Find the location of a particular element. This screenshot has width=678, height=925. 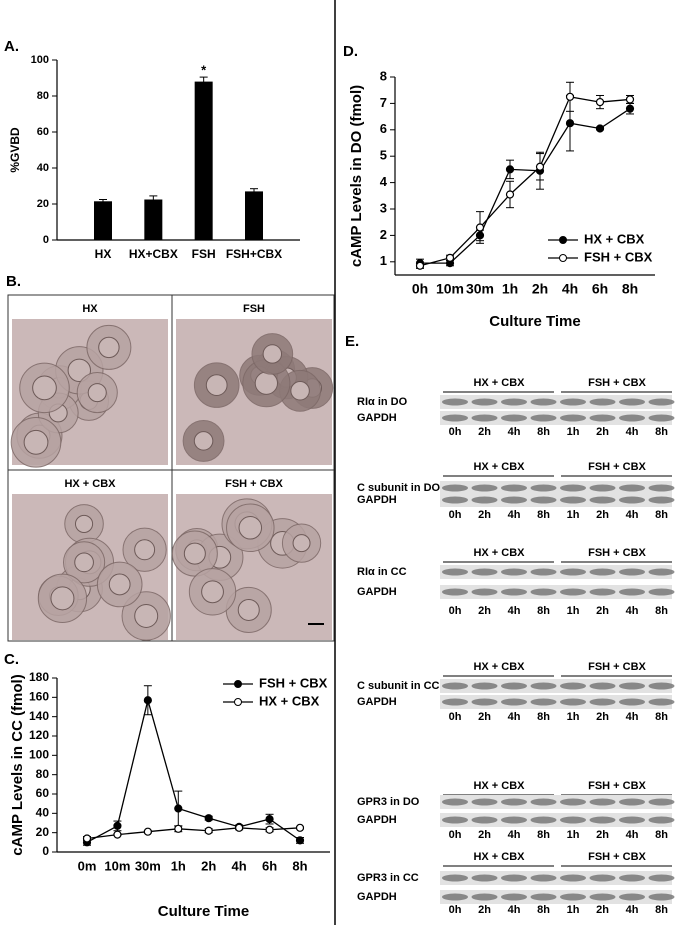

annotation: * is located at coordinates (204, 70).